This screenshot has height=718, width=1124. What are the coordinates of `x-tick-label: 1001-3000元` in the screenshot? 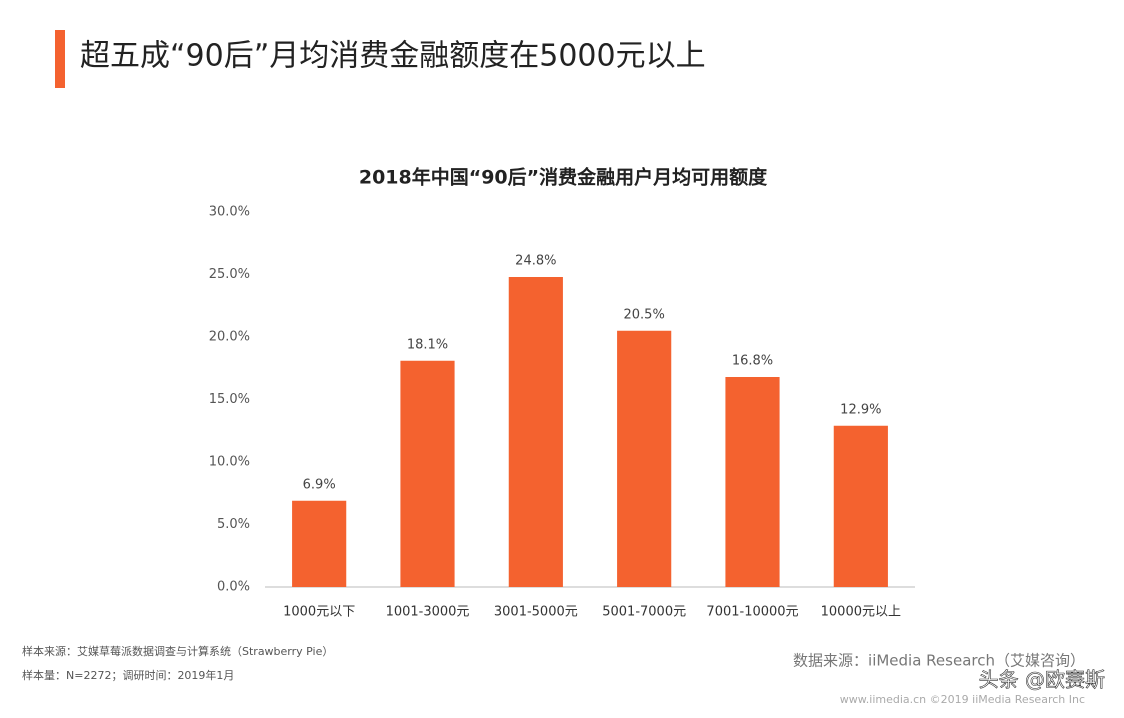 It's located at (428, 612).